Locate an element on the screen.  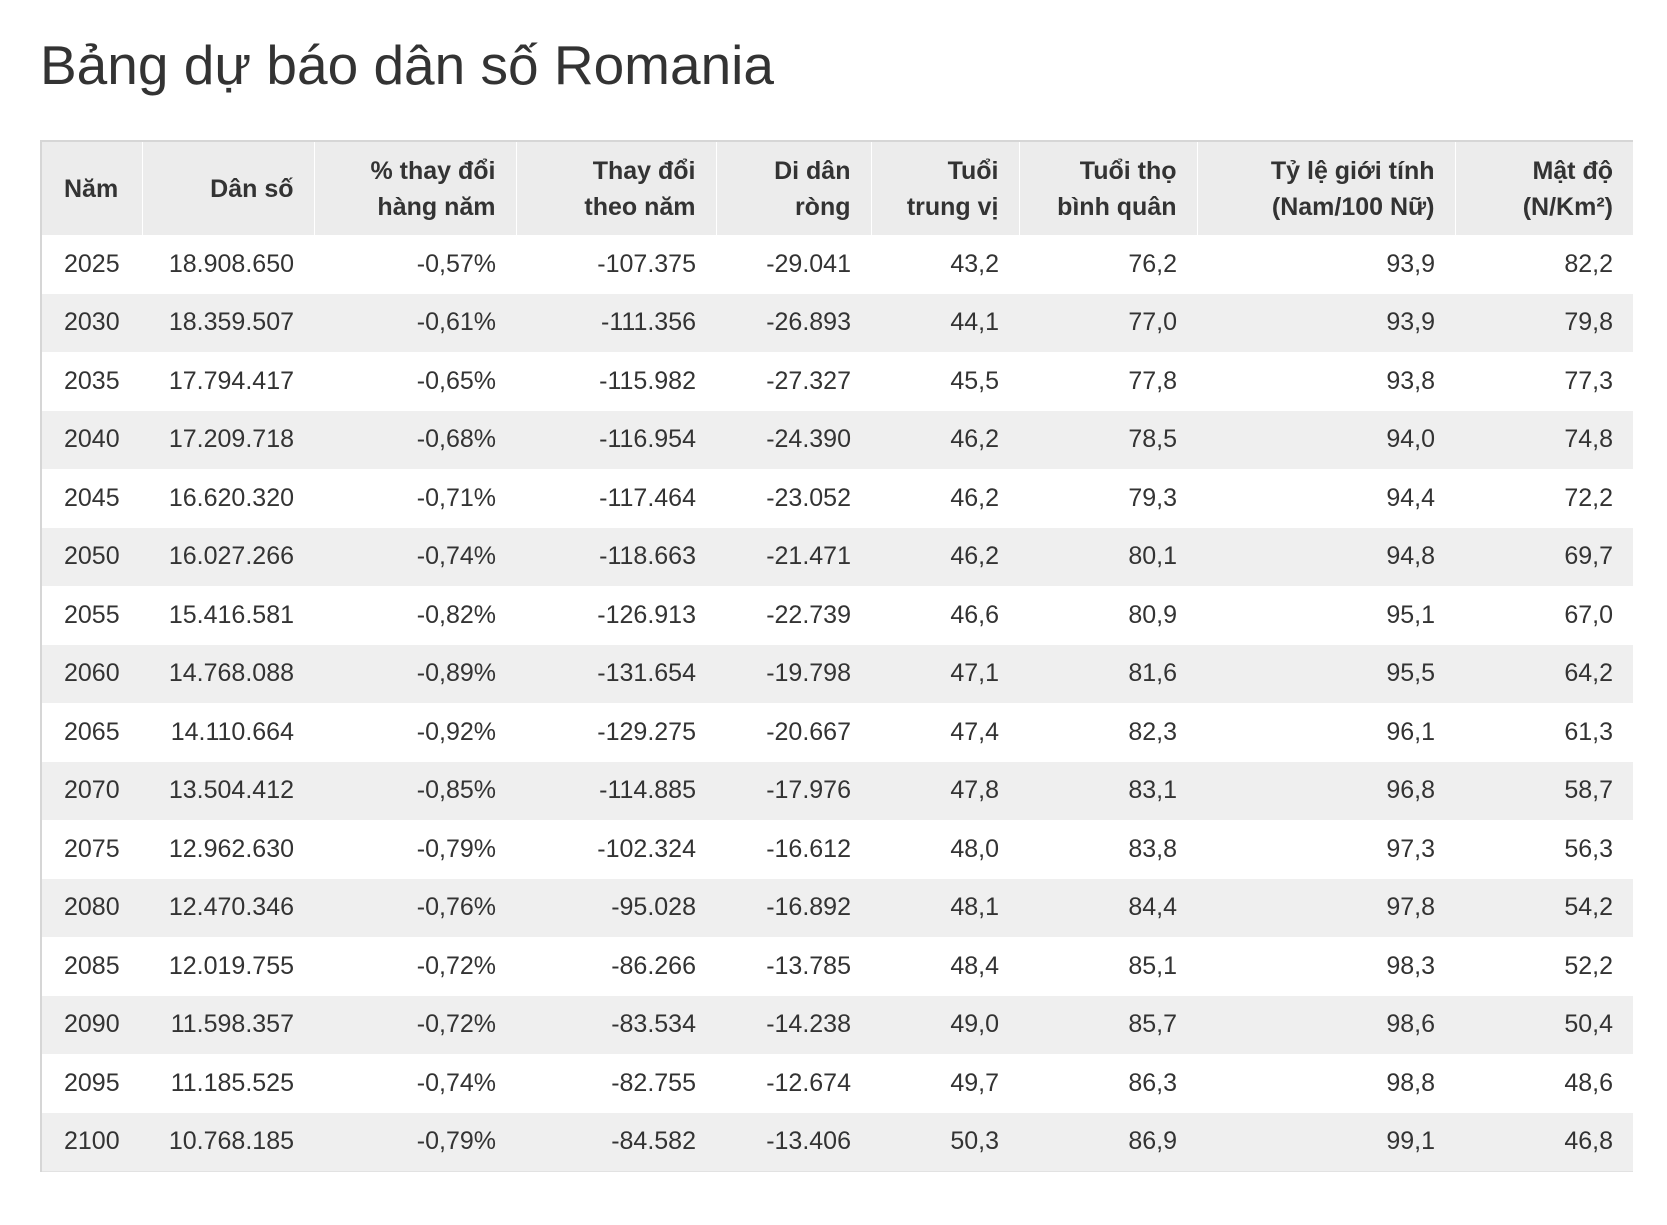
cell-year: 2030 is located at coordinates (92, 322).